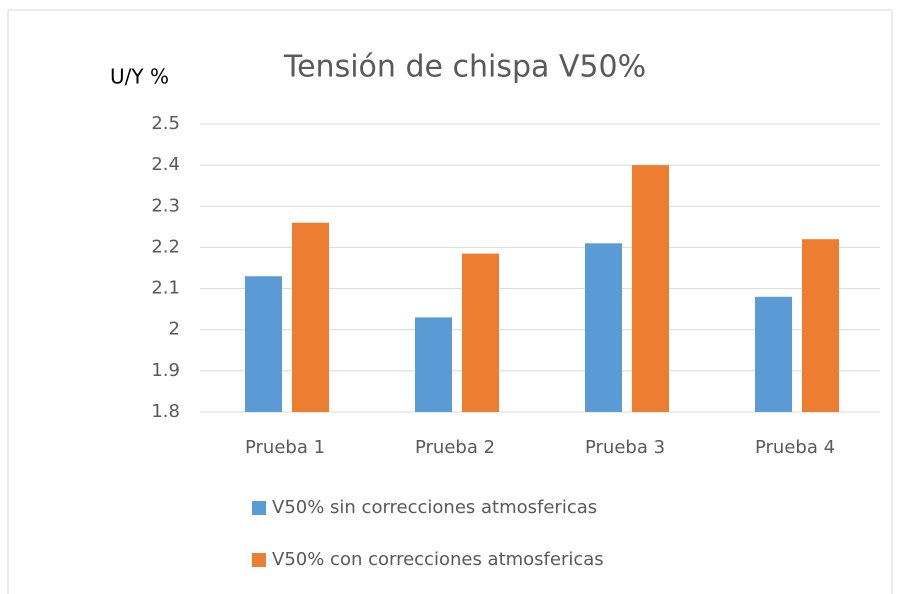 This screenshot has height=594, width=901. Describe the element at coordinates (174, 329) in the screenshot. I see `y-tick-label: 2` at that location.